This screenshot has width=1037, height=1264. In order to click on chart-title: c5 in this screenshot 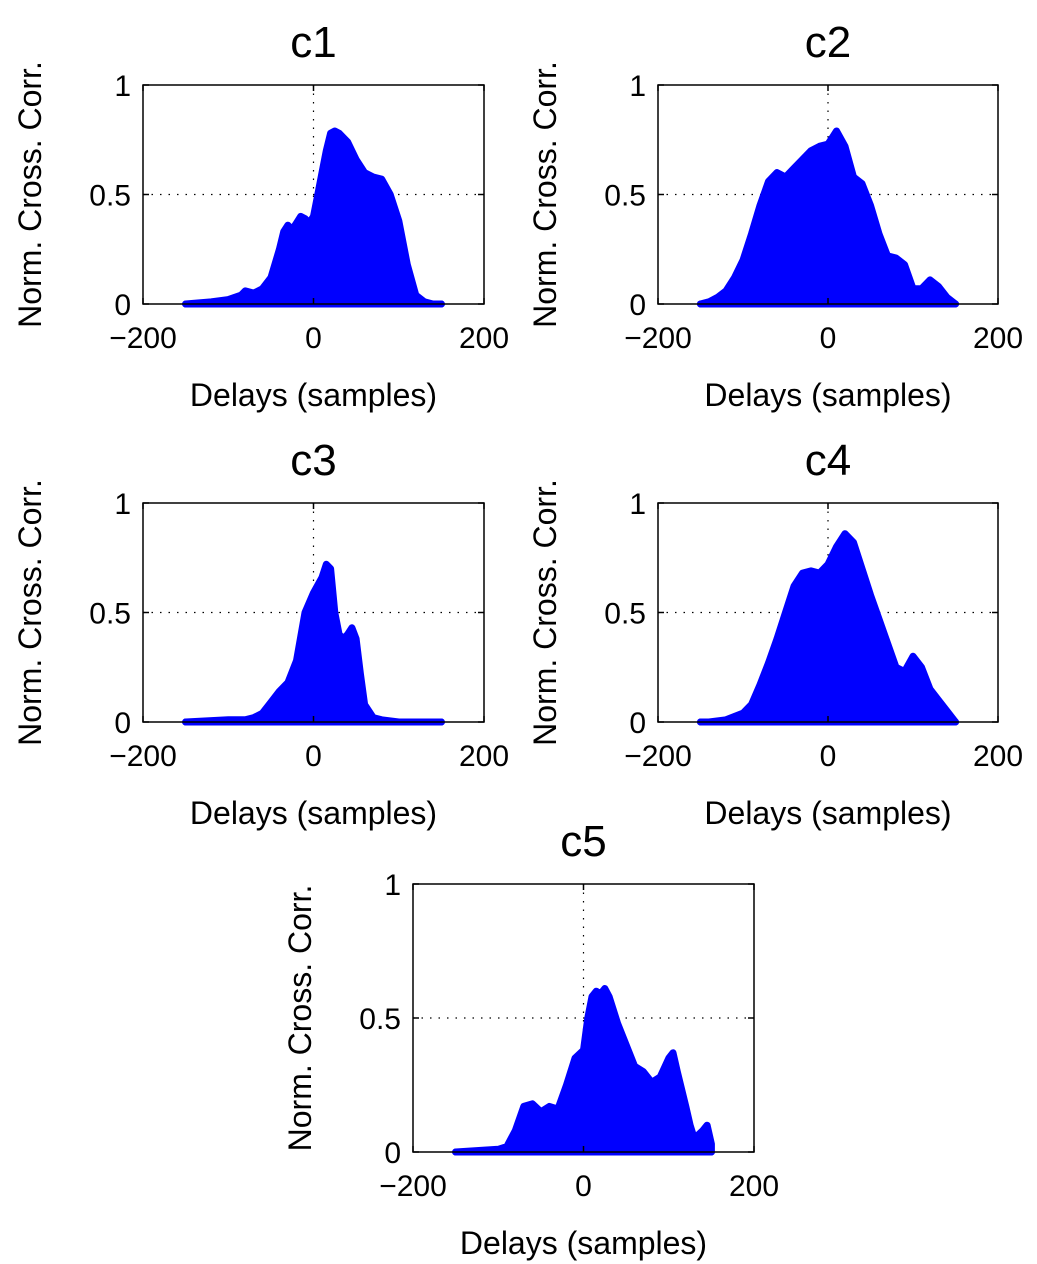, I will do `click(583, 841)`.